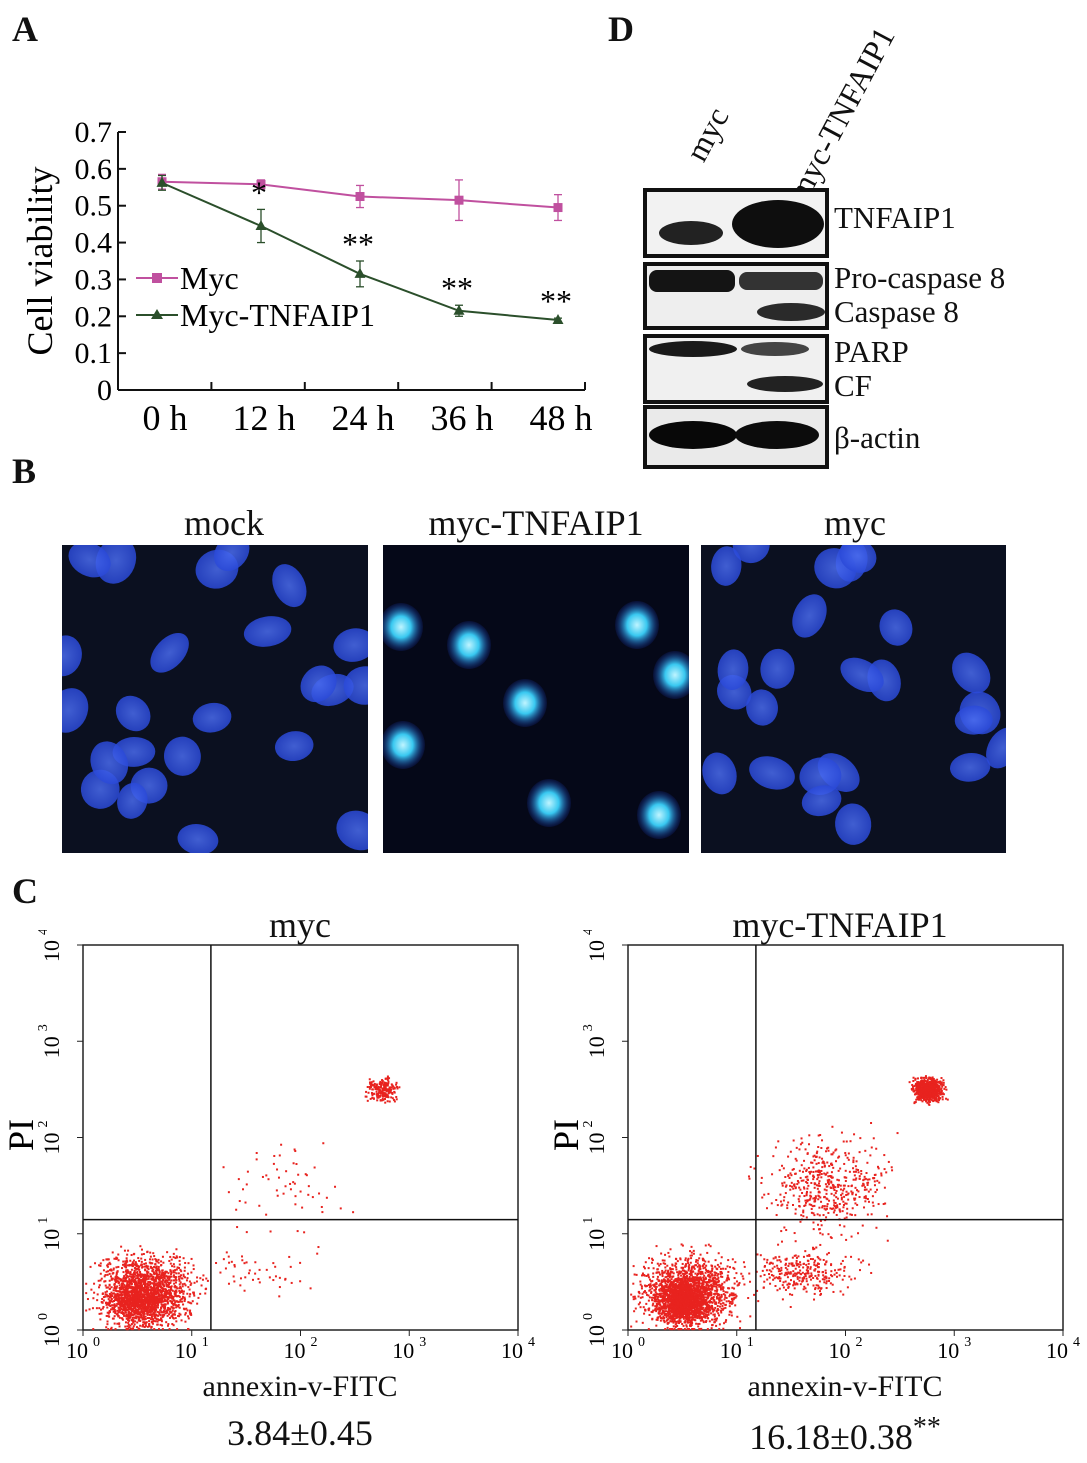 The height and width of the screenshot is (1463, 1087). Describe the element at coordinates (588, 932) in the screenshot. I see `y-tick-exponent: 4` at that location.